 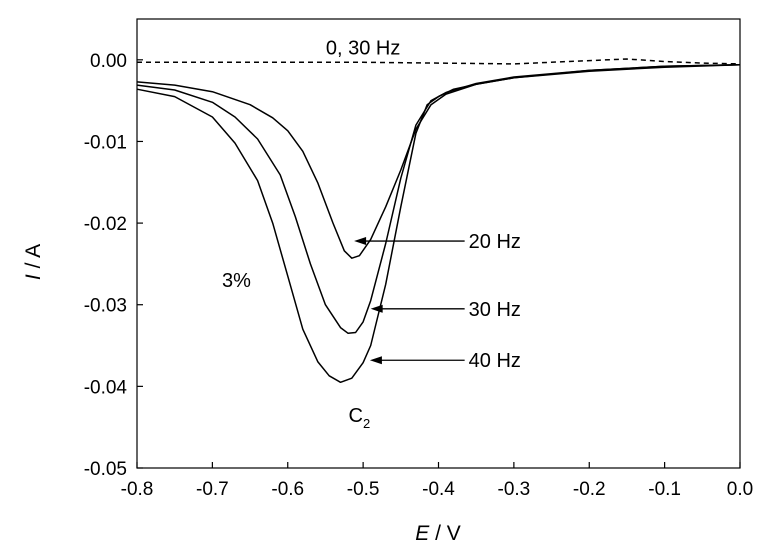 I want to click on annotation-label: 3%, so click(x=236, y=281).